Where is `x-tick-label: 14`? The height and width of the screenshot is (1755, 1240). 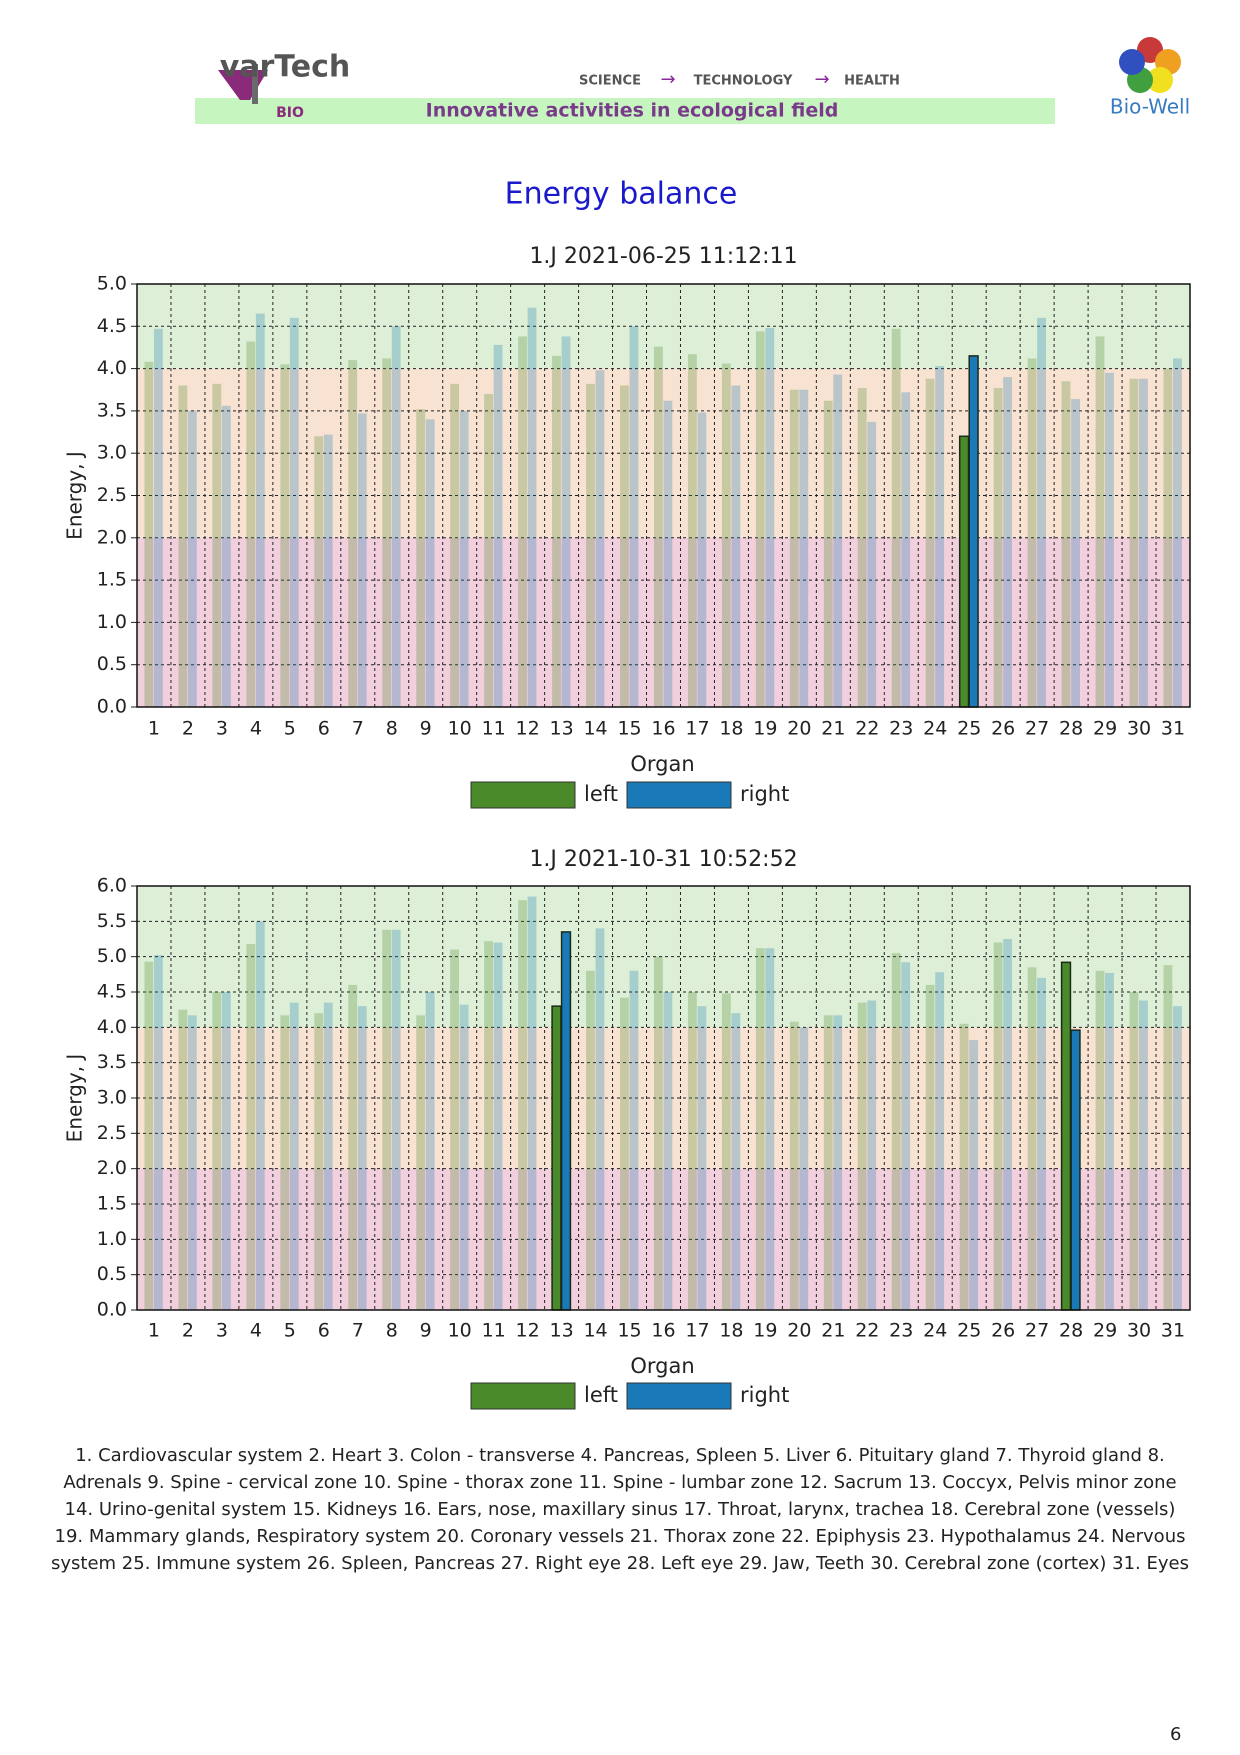 x-tick-label: 14 is located at coordinates (595, 729).